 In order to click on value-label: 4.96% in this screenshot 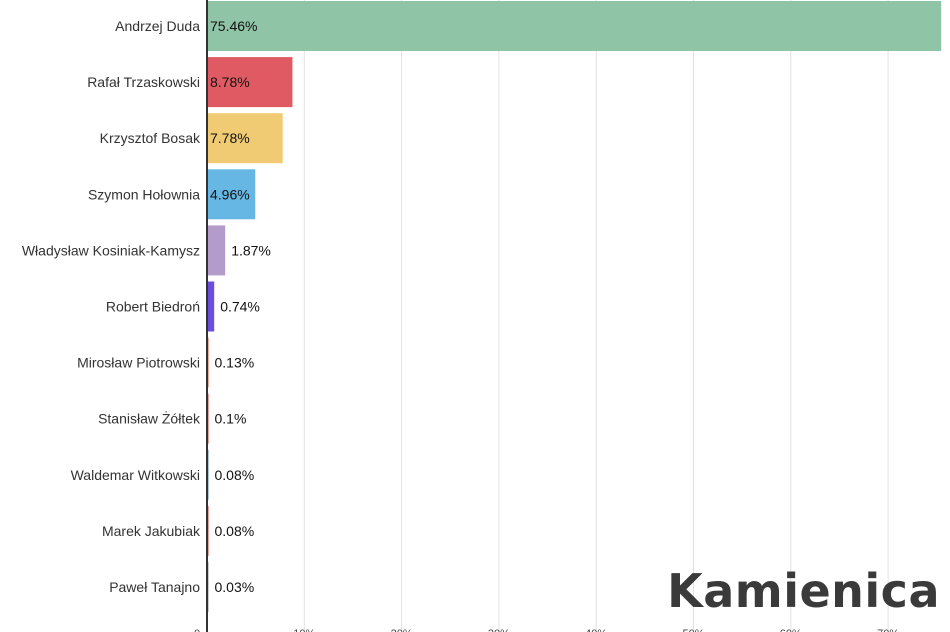, I will do `click(230, 194)`.